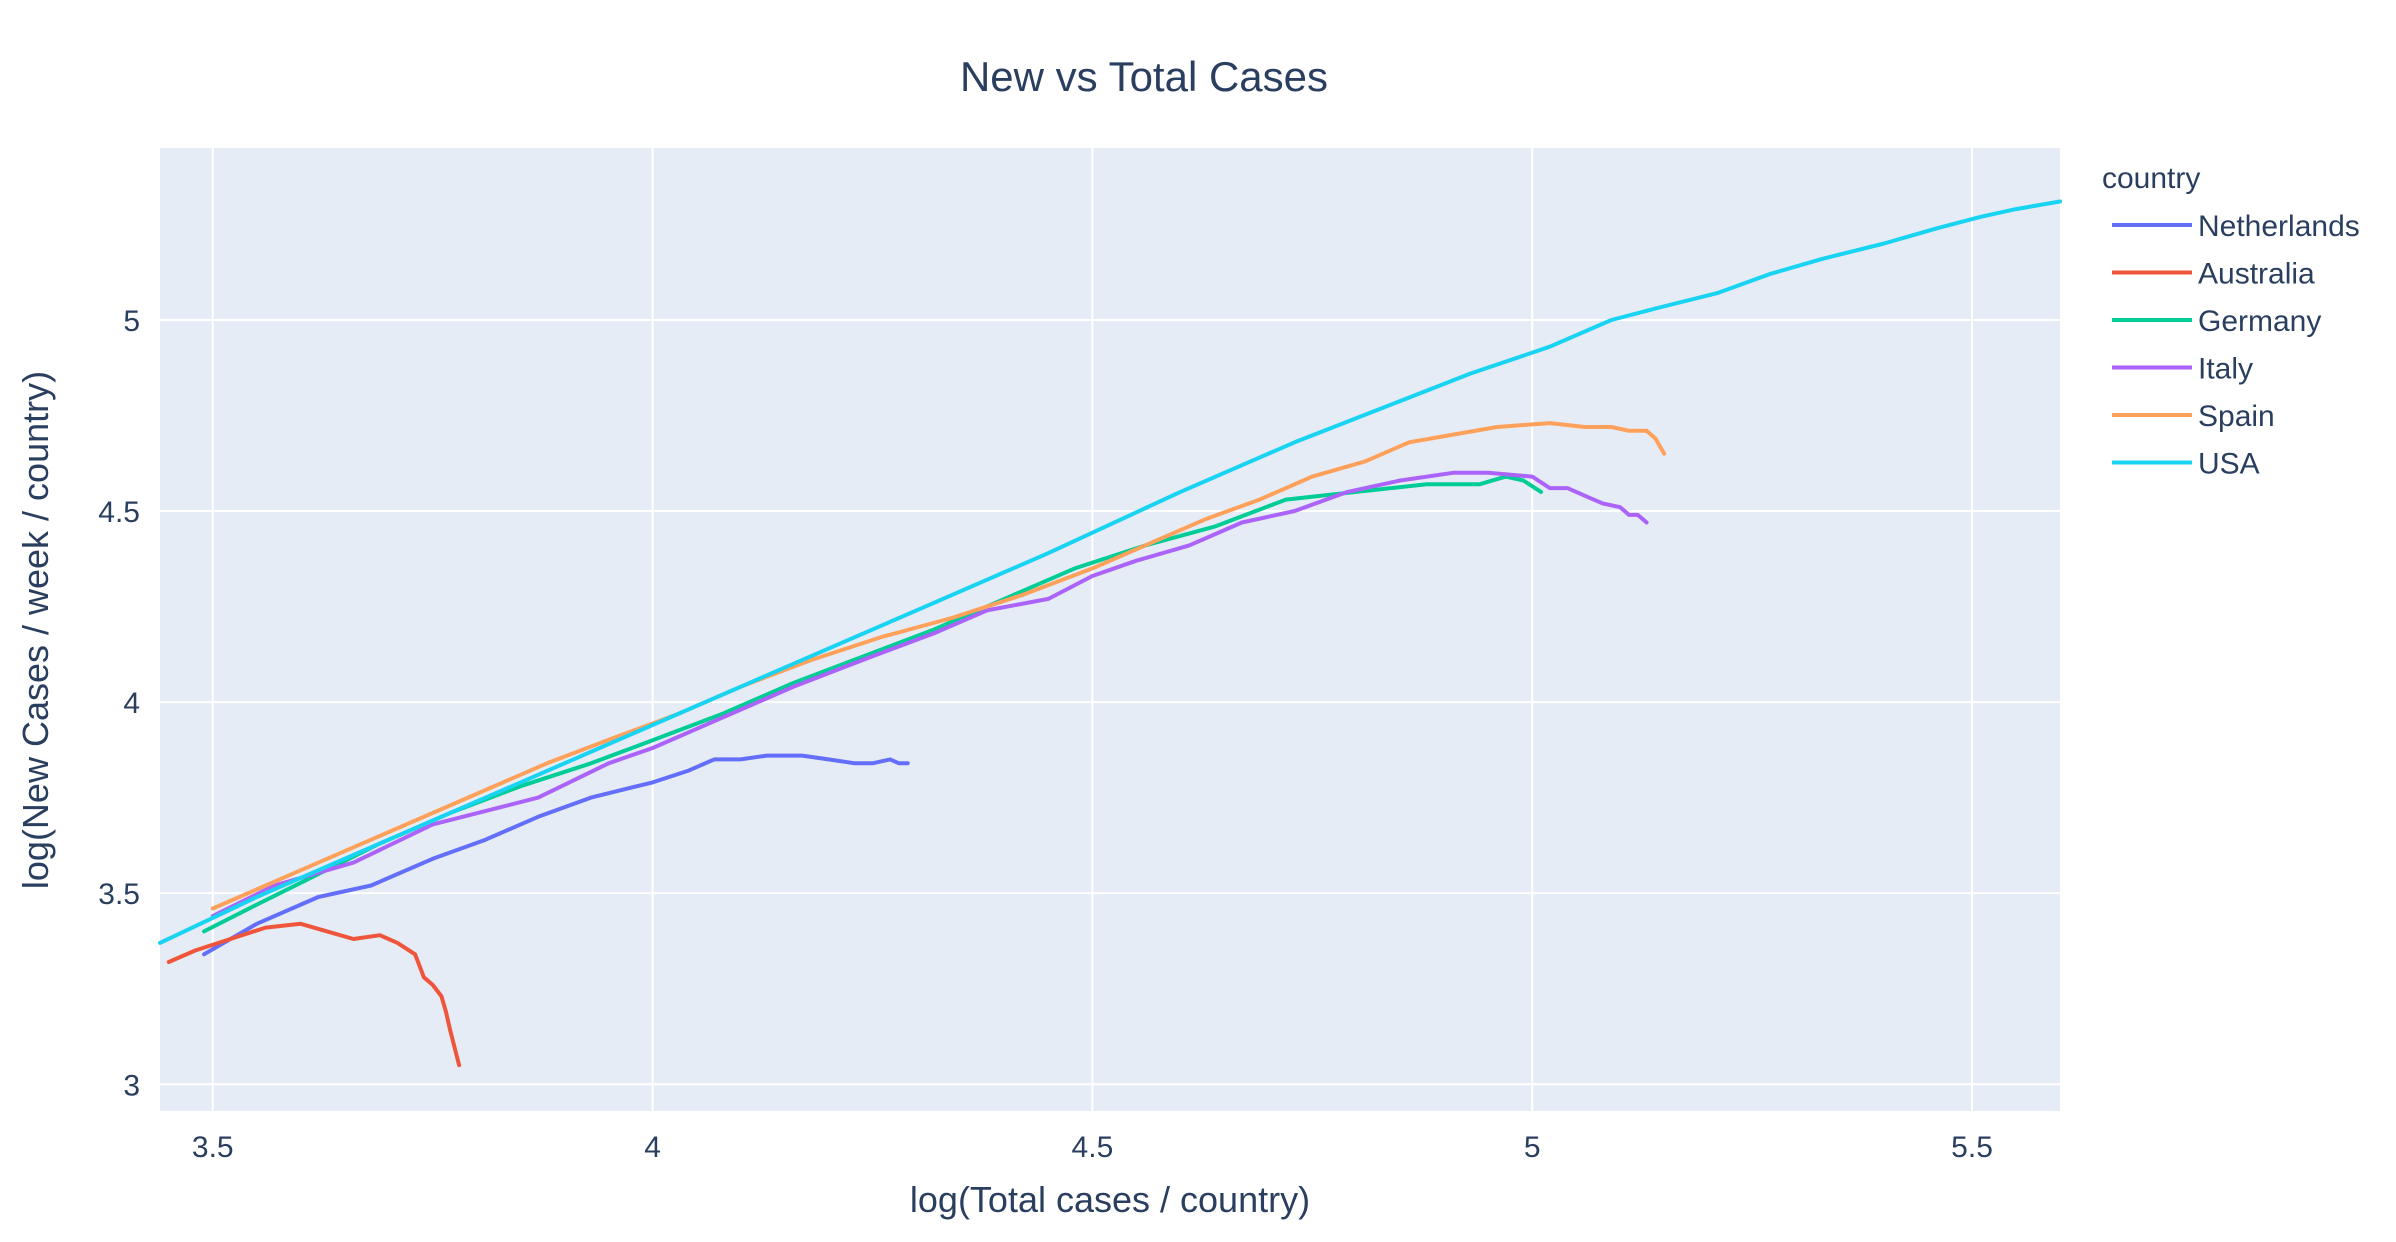 The width and height of the screenshot is (2396, 1242). I want to click on y-tick-label: 3.5, so click(119, 894).